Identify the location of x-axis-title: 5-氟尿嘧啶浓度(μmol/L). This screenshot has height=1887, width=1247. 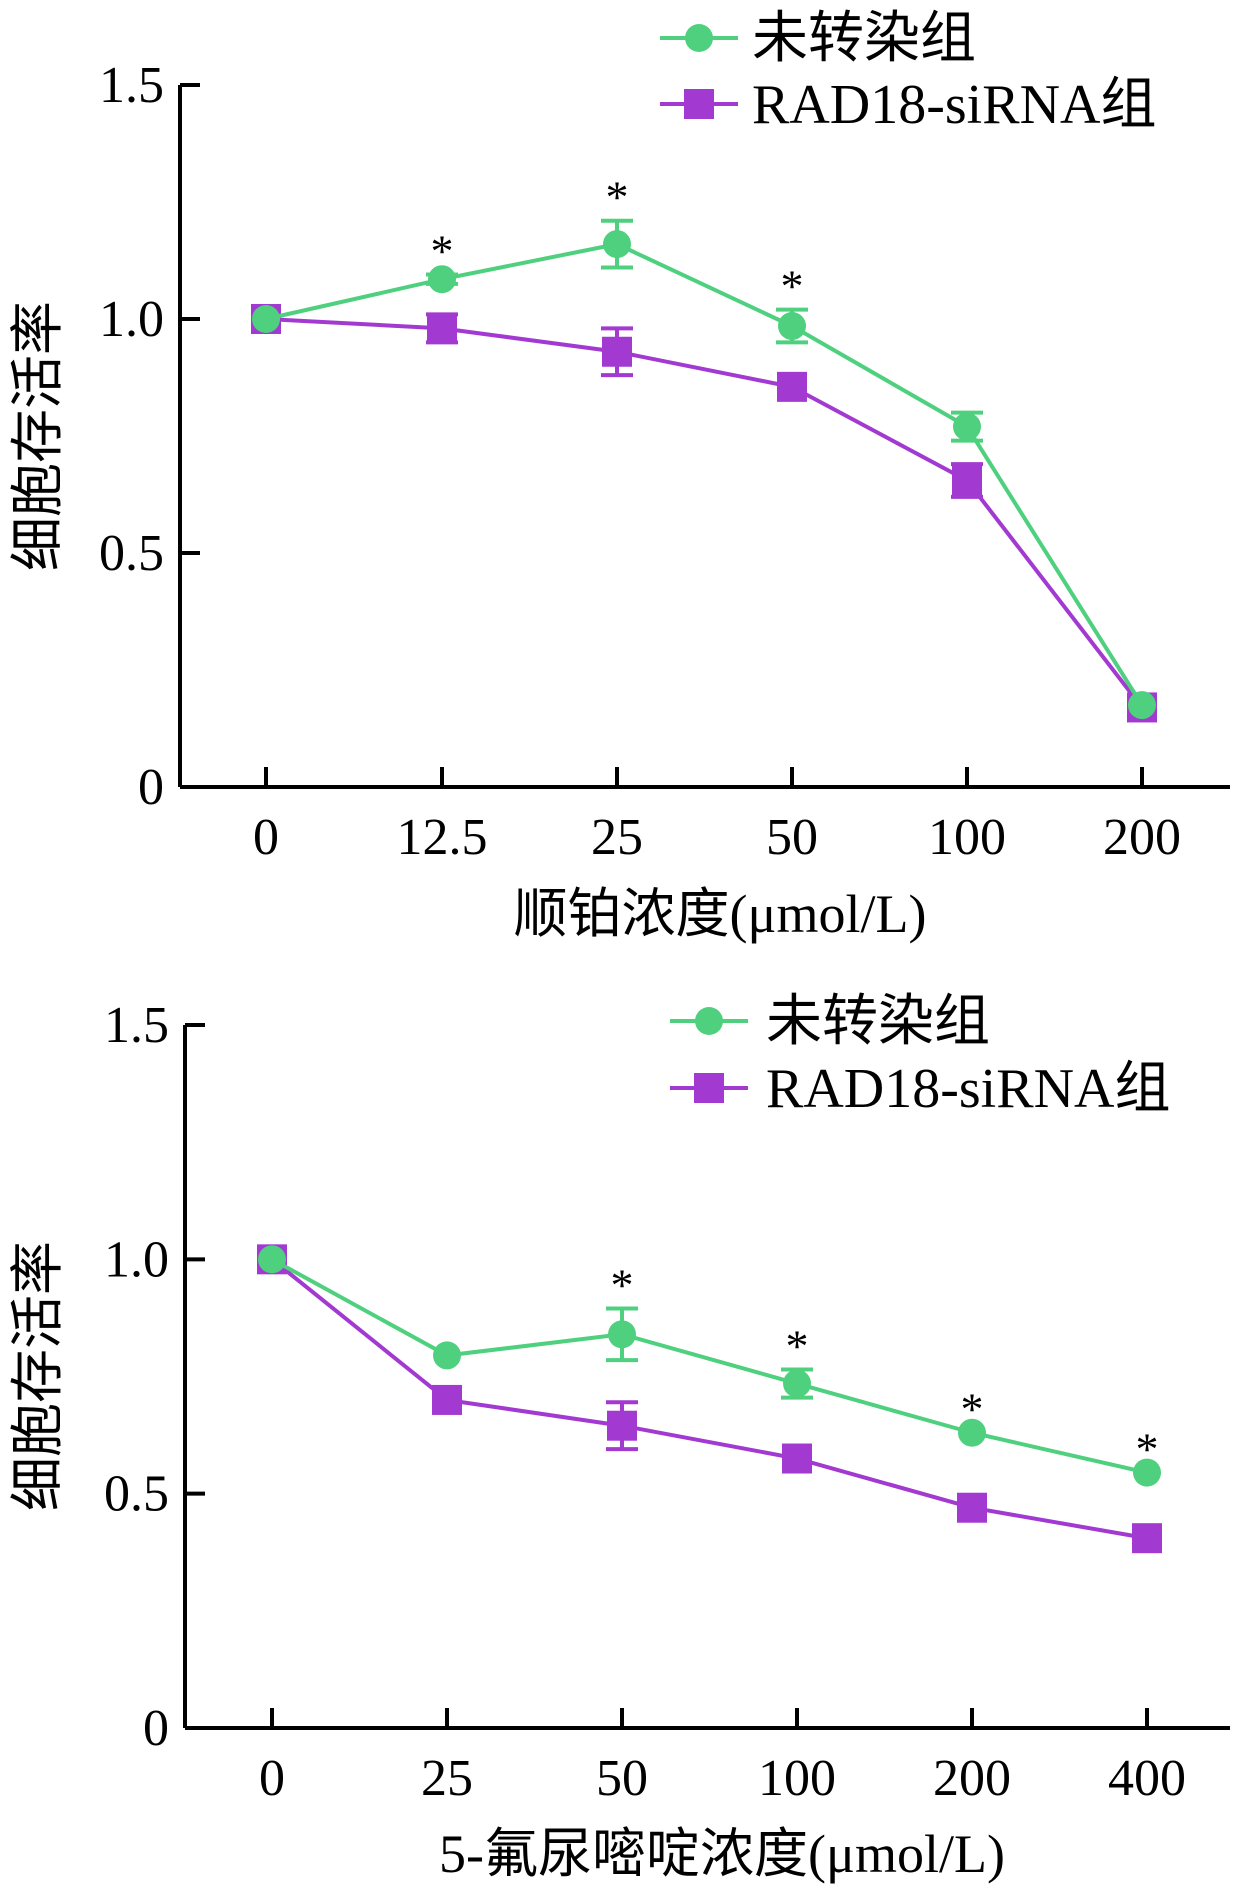
(722, 1854).